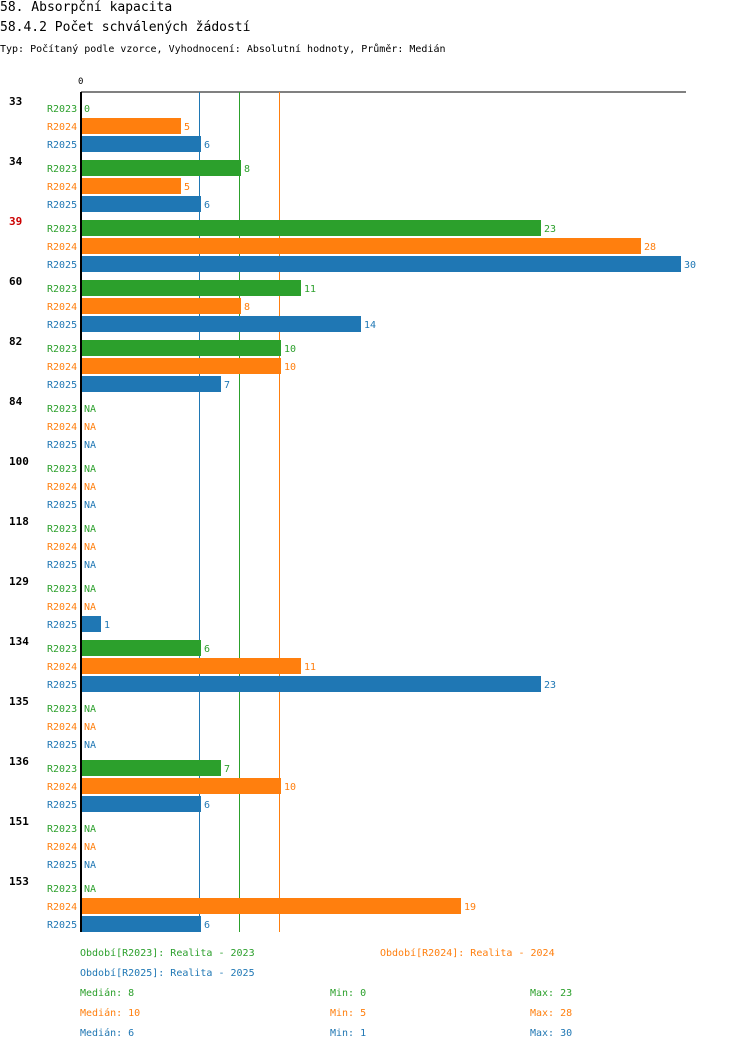 The image size is (750, 1052). I want to click on category-label: 118, so click(19, 521).